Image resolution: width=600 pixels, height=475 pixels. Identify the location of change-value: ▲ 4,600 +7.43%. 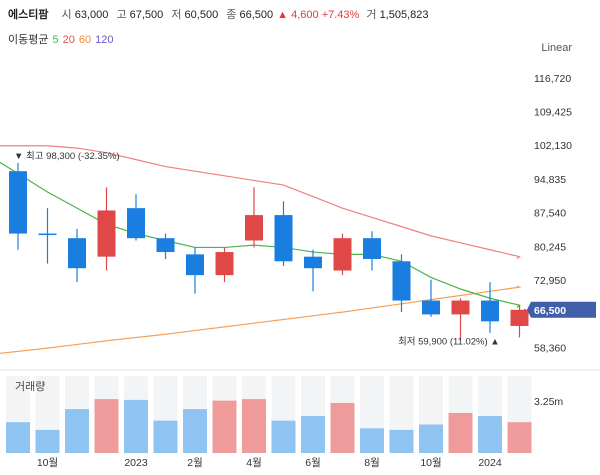
(318, 15).